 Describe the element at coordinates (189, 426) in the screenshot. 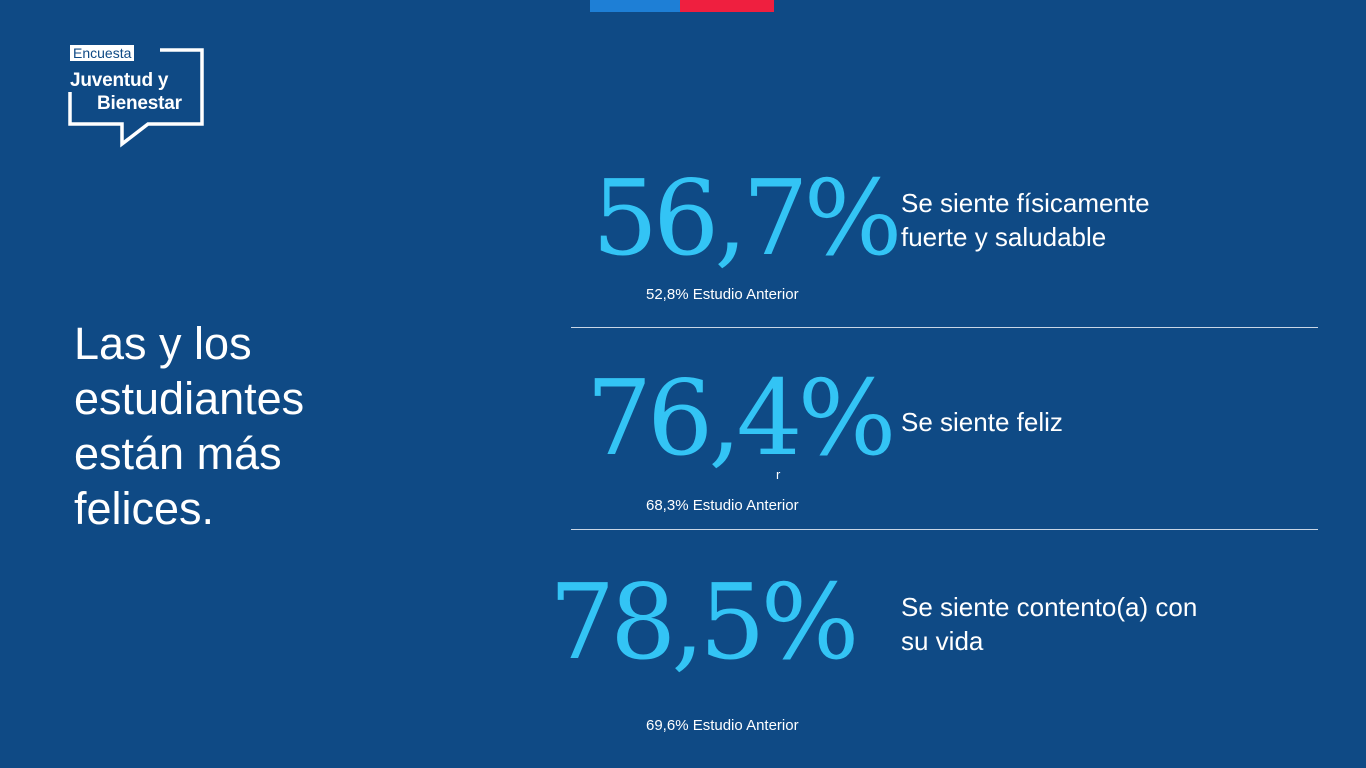

I see `headline: Las y los estudiantes están más felices.` at that location.